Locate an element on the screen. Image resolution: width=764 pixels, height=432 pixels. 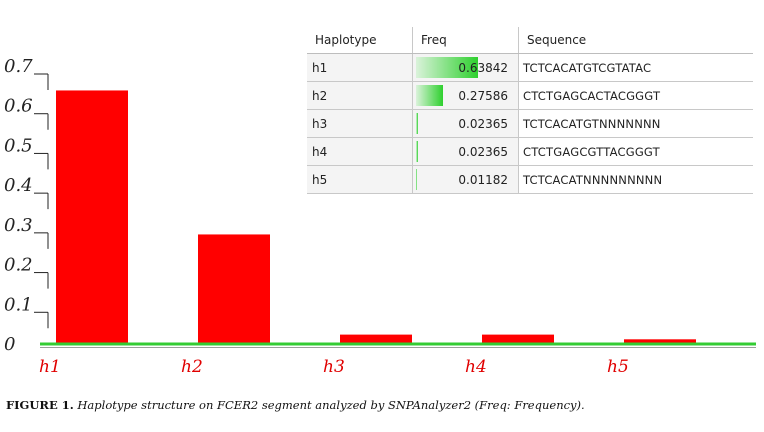
bar-h1 is located at coordinates (92, 217).